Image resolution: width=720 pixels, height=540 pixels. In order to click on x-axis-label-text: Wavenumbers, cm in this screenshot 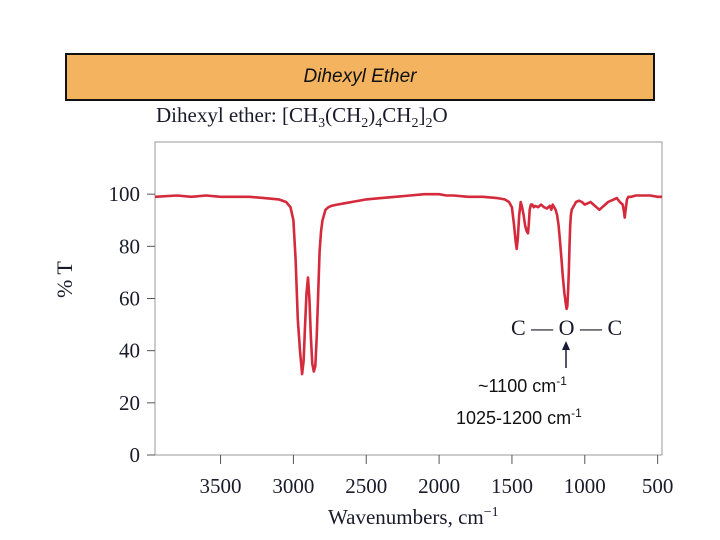, I will do `click(406, 517)`.